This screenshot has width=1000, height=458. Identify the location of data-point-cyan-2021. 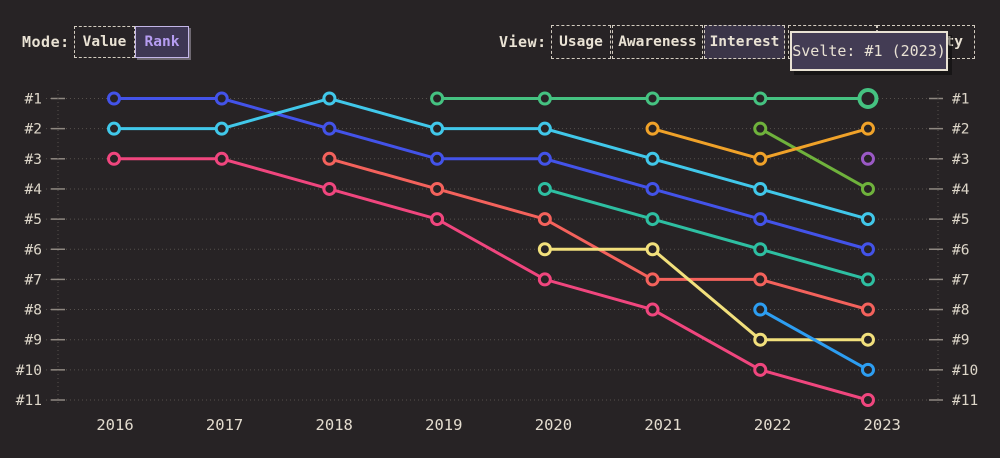
(652, 158).